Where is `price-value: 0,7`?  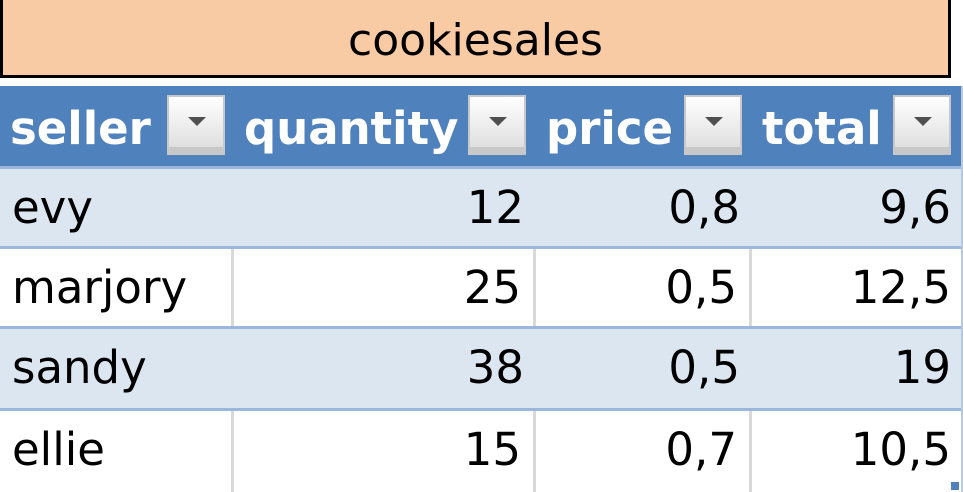 price-value: 0,7 is located at coordinates (701, 449).